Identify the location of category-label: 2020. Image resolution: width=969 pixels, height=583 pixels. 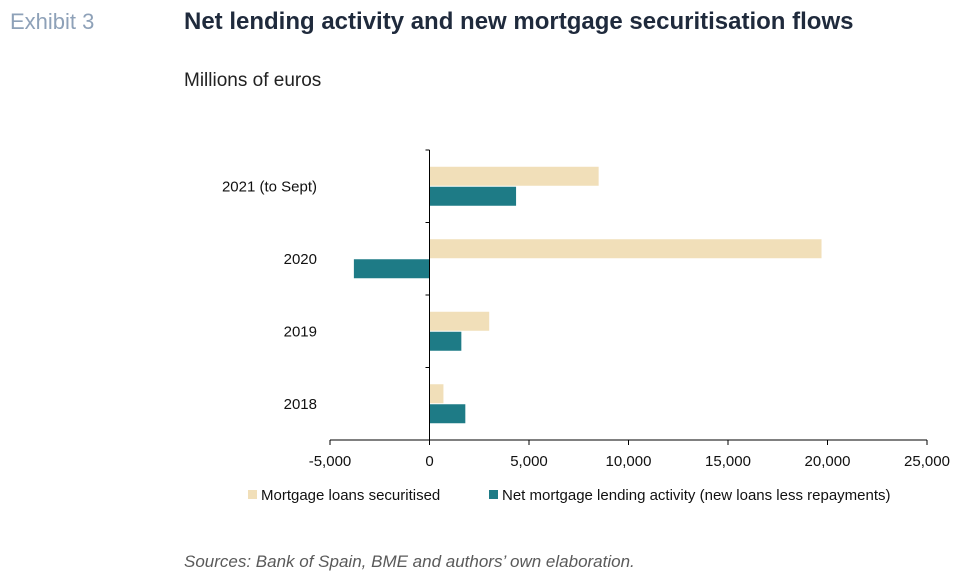
(300, 259).